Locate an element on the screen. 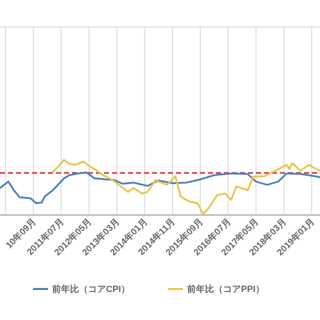 This screenshot has height=320, width=320. legend-label: 前年比（コアCPI） is located at coordinates (90, 289).